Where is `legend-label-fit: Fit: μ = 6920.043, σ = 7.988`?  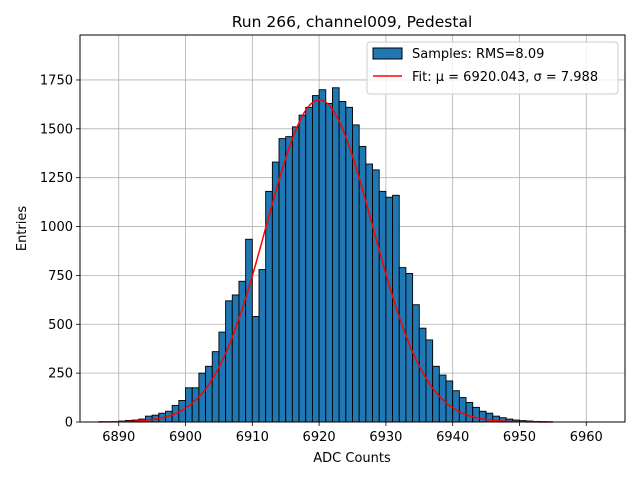 legend-label-fit: Fit: μ = 6920.043, σ = 7.988 is located at coordinates (505, 77).